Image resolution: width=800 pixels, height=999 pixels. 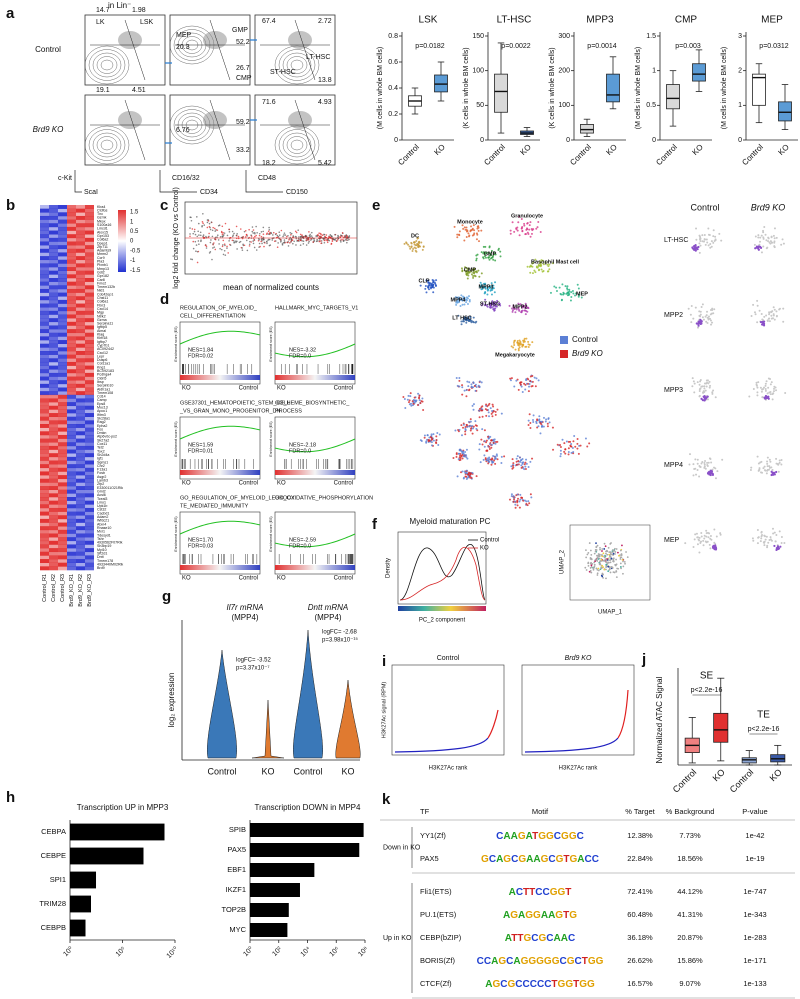 I want to click on gsea-title: GSE37301_HEMATOPOIETIC_STEM_CELL, so click(x=235, y=403).